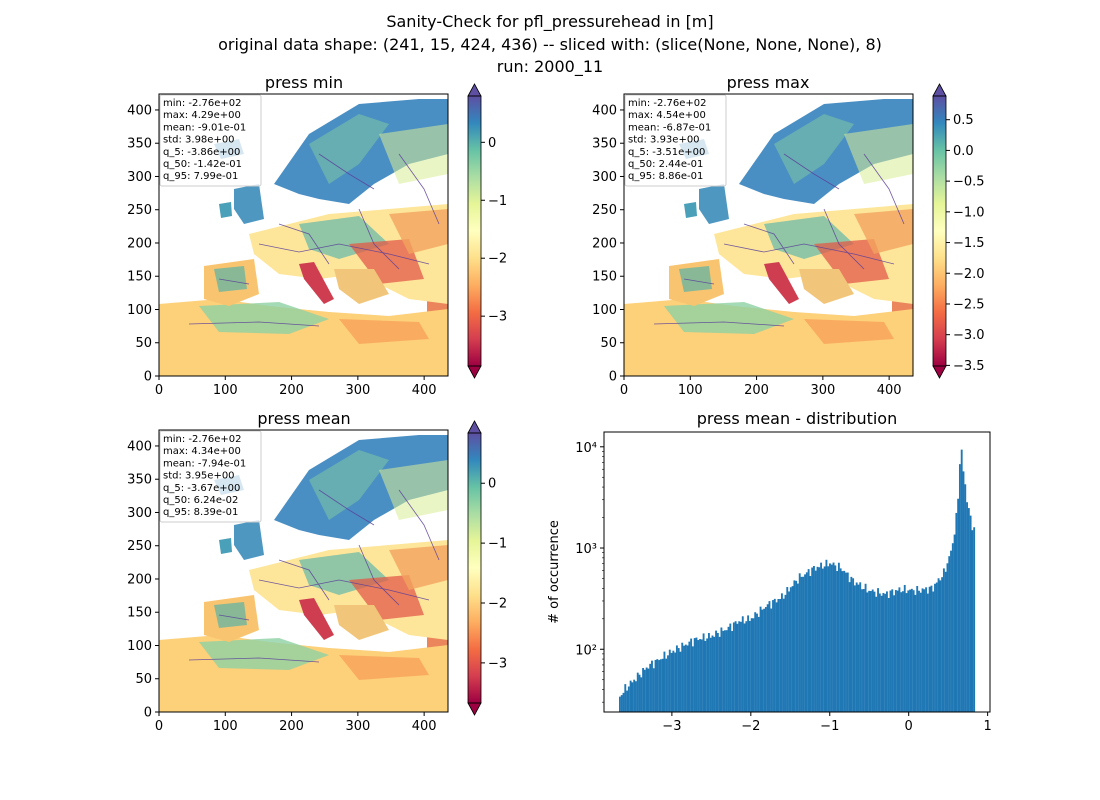 The height and width of the screenshot is (800, 1100). What do you see at coordinates (202, 439) in the screenshot?
I see `stats-line: min: -2.76e+02` at bounding box center [202, 439].